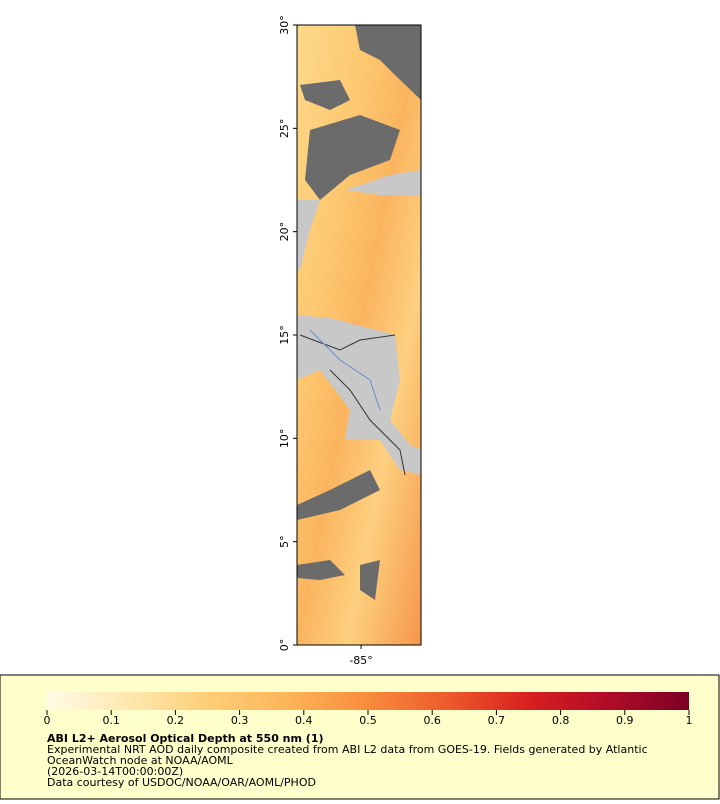 This screenshot has height=804, width=720. What do you see at coordinates (284, 541) in the screenshot?
I see `y-tick-label: 5°` at bounding box center [284, 541].